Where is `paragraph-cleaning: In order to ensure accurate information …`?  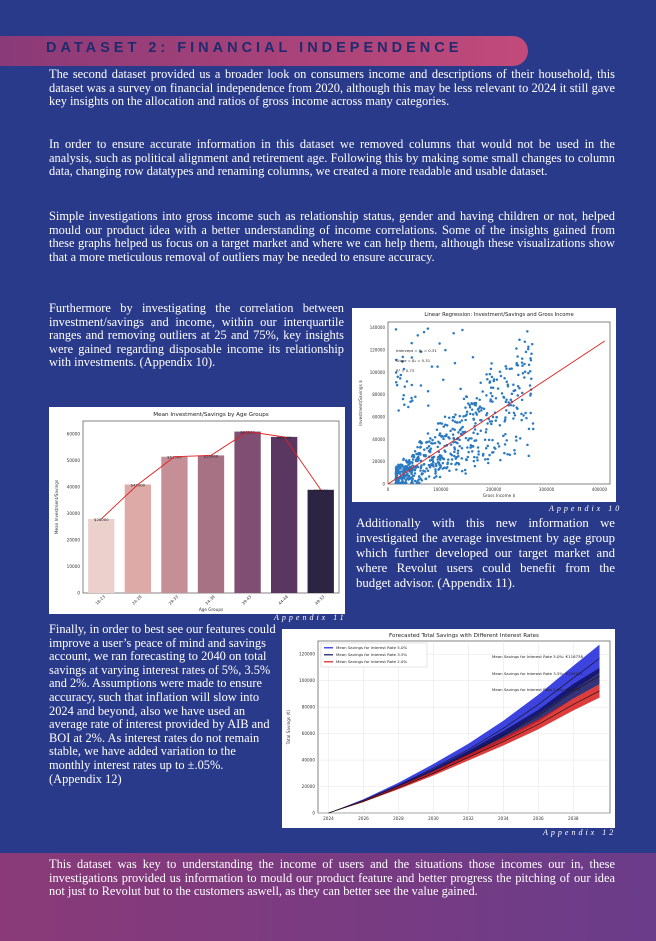 paragraph-cleaning: In order to ensure accurate information … is located at coordinates (332, 158).